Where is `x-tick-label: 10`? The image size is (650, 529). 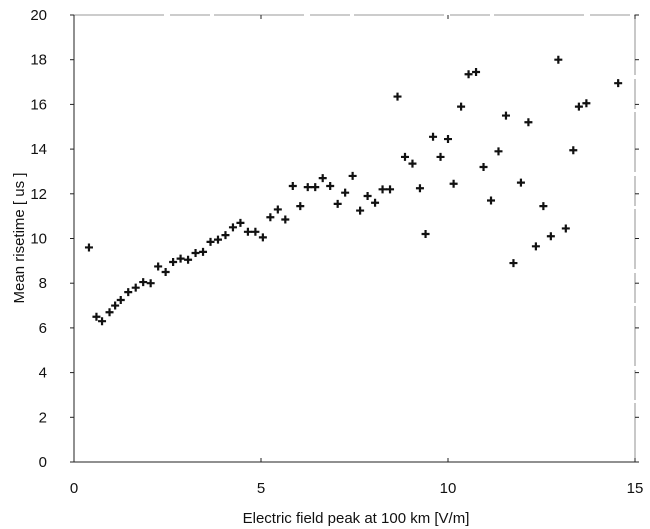 x-tick-label: 10 is located at coordinates (448, 488).